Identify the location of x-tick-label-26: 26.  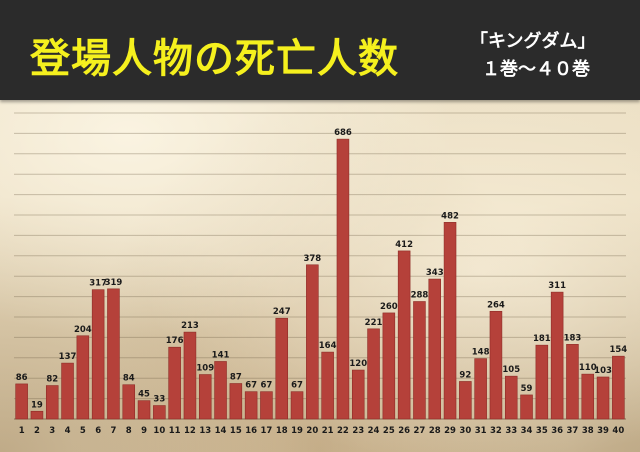
(404, 431).